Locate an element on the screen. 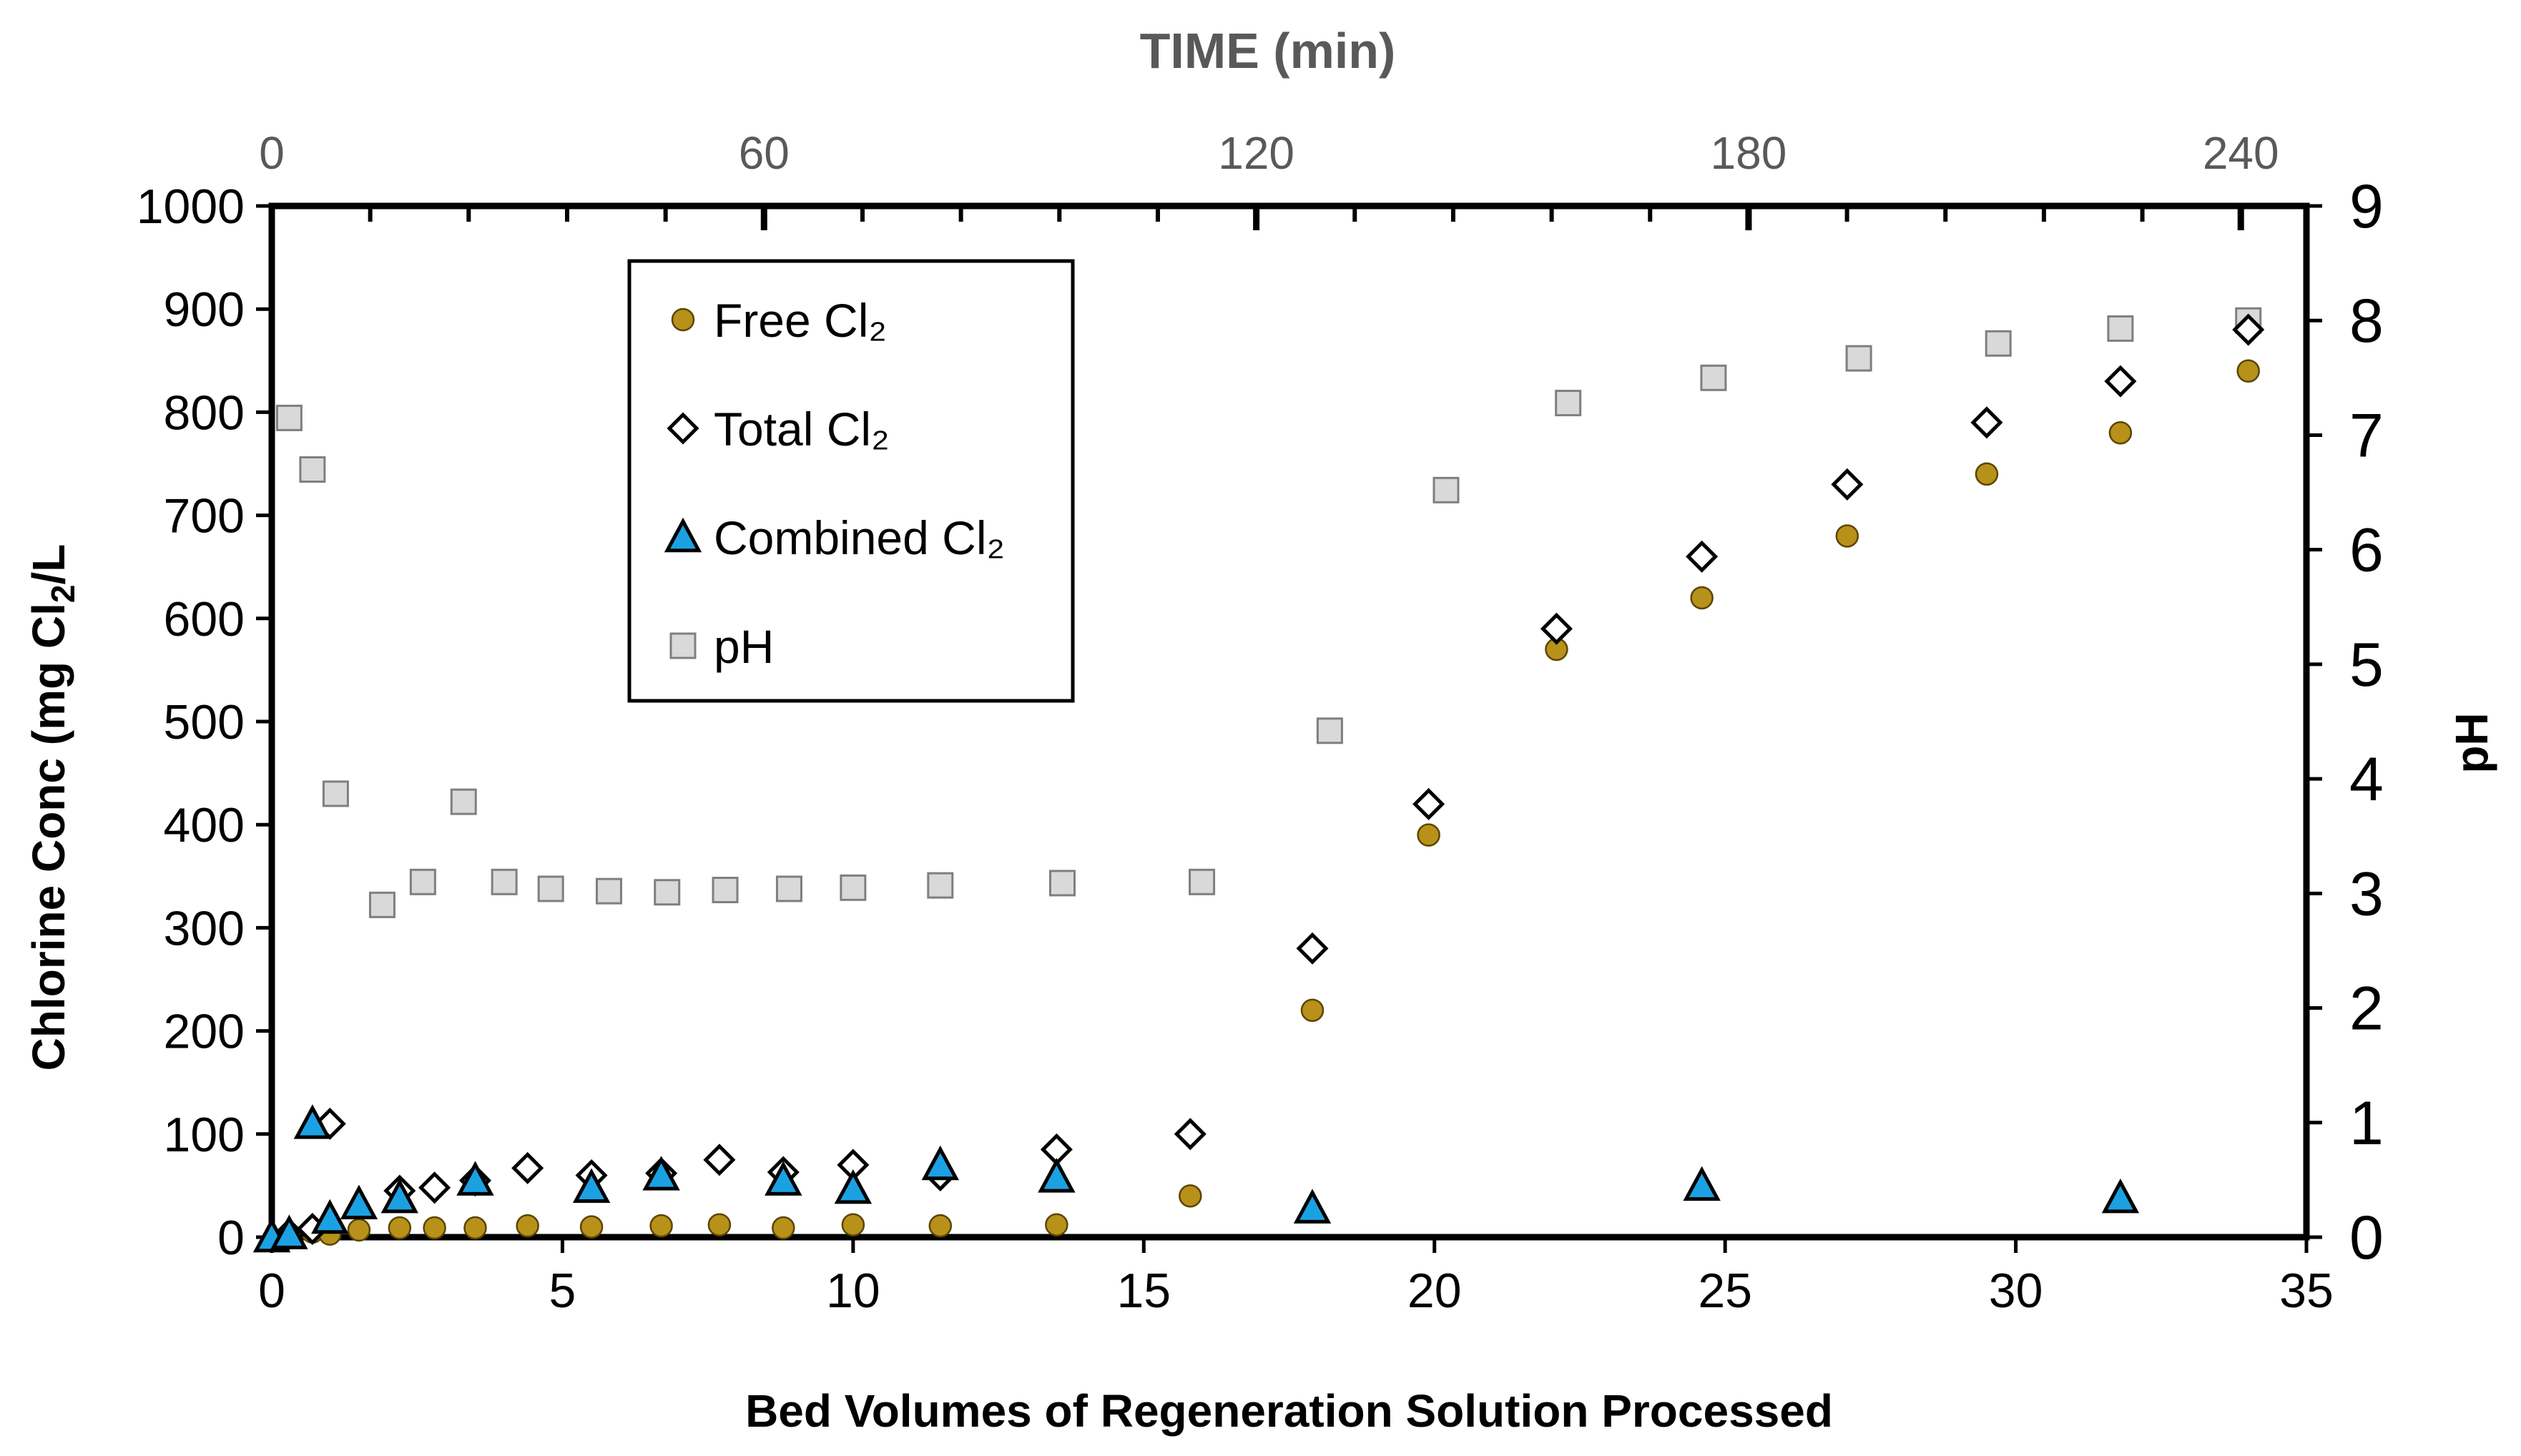  y-left-tick-label: 300 is located at coordinates (204, 928).